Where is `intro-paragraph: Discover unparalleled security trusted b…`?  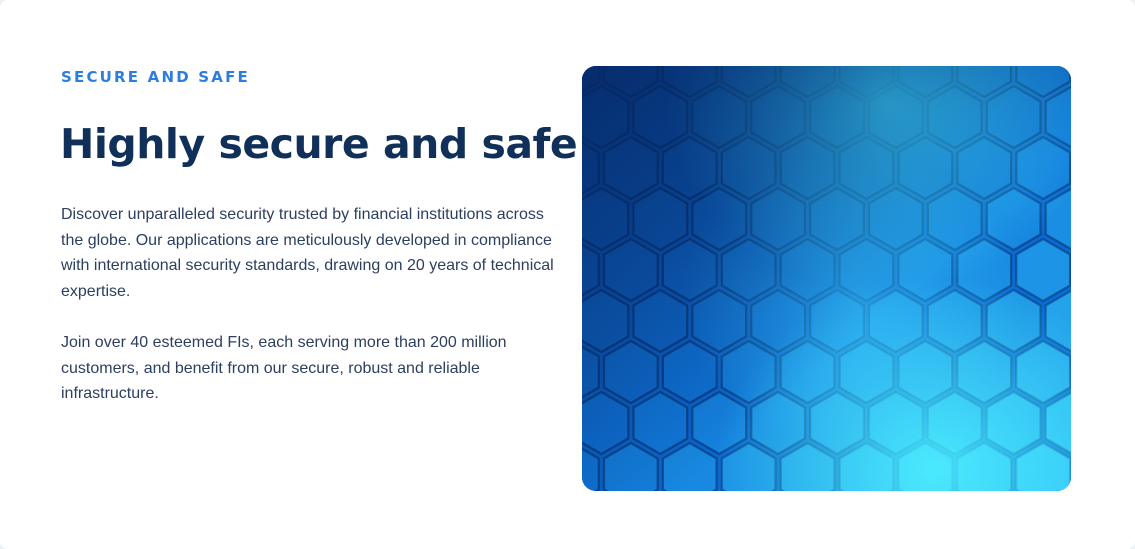
intro-paragraph: Discover unparalleled security trusted b… is located at coordinates (311, 253).